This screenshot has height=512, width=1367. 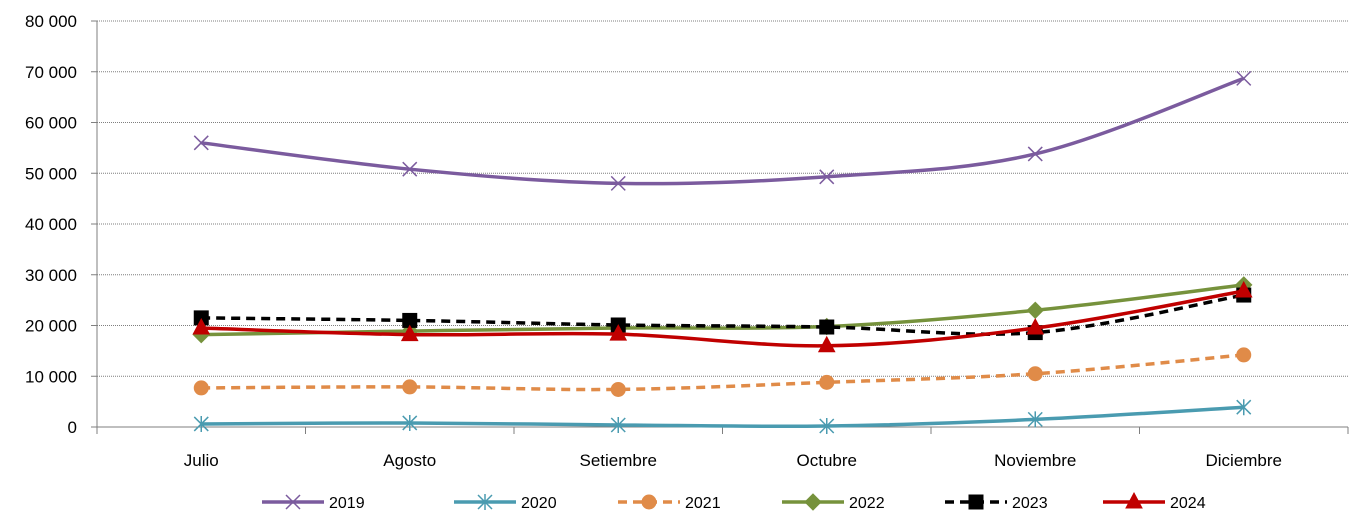 What do you see at coordinates (827, 460) in the screenshot?
I see `x-tick-label: Octubre` at bounding box center [827, 460].